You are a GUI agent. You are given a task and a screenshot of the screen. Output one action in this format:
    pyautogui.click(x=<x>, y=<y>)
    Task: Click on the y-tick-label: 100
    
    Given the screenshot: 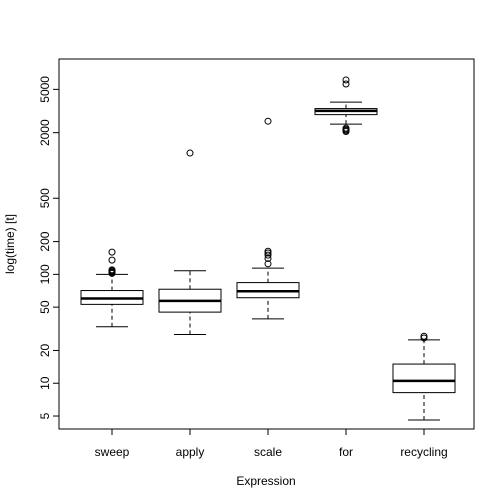 What is the action you would take?
    pyautogui.click(x=45, y=274)
    